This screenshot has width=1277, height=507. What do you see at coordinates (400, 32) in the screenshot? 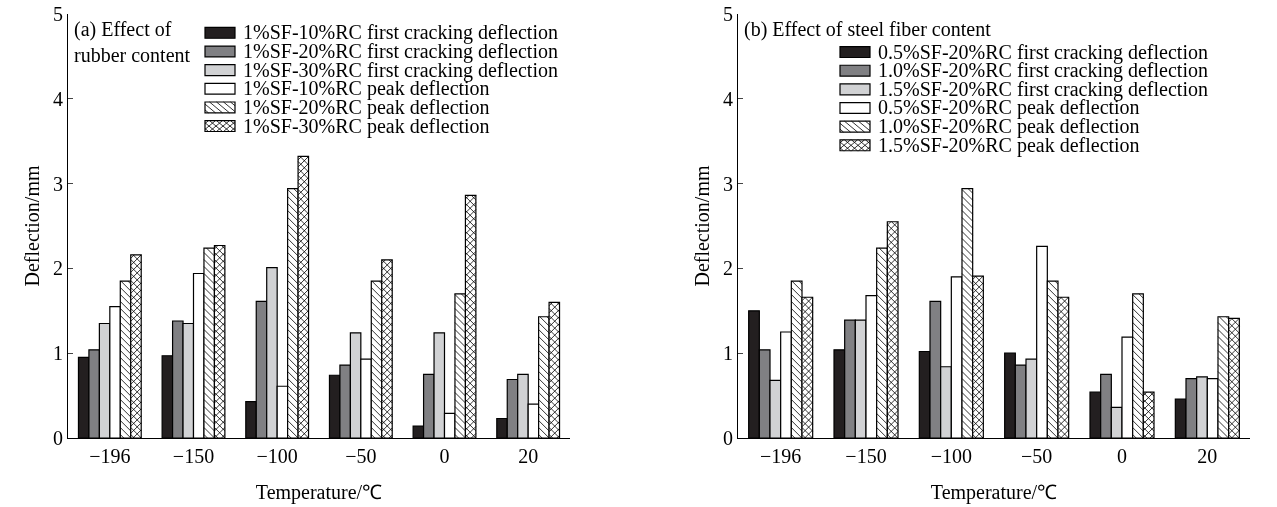
I see `legend-label: 1%SF-10%RC first cracking deflection` at bounding box center [400, 32].